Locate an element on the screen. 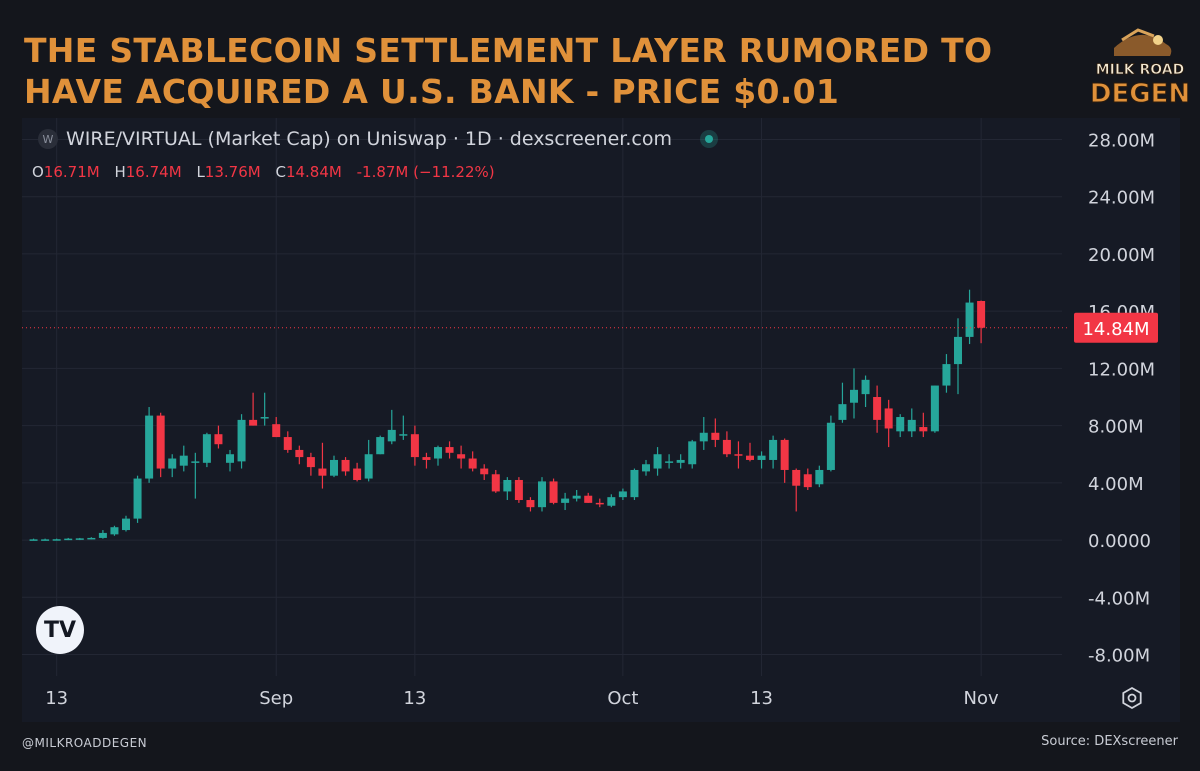  y-tick-label: -4.00M is located at coordinates (1119, 598).